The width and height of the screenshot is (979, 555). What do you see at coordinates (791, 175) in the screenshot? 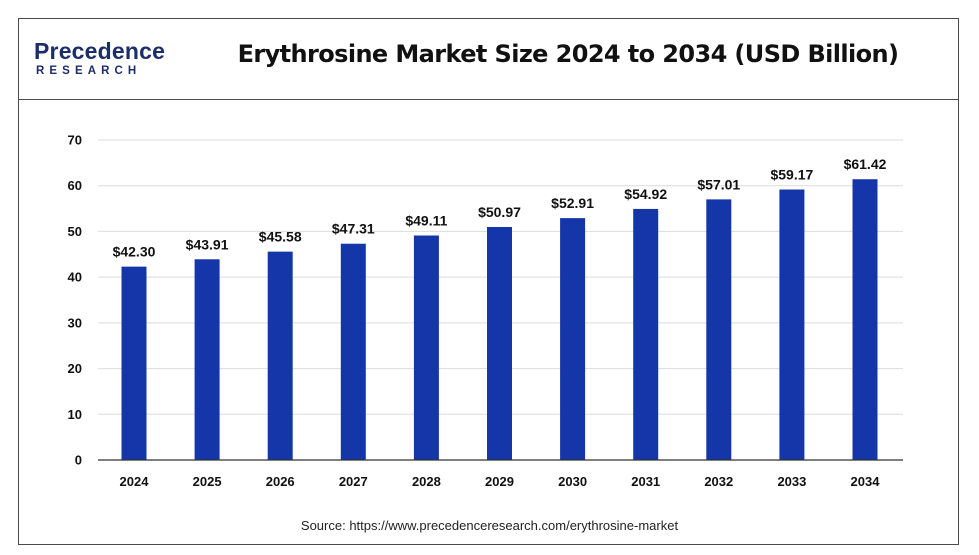
I see `data-label: $59.17` at bounding box center [791, 175].